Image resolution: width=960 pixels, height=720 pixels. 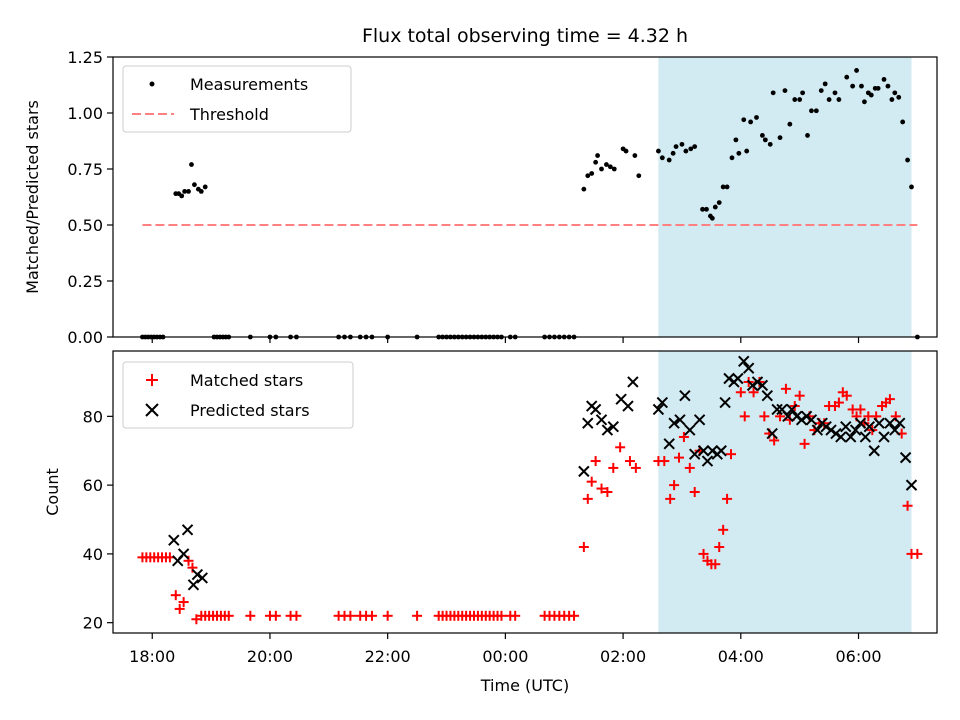 I want to click on legend-matched-label: Matched stars, so click(x=246, y=380).